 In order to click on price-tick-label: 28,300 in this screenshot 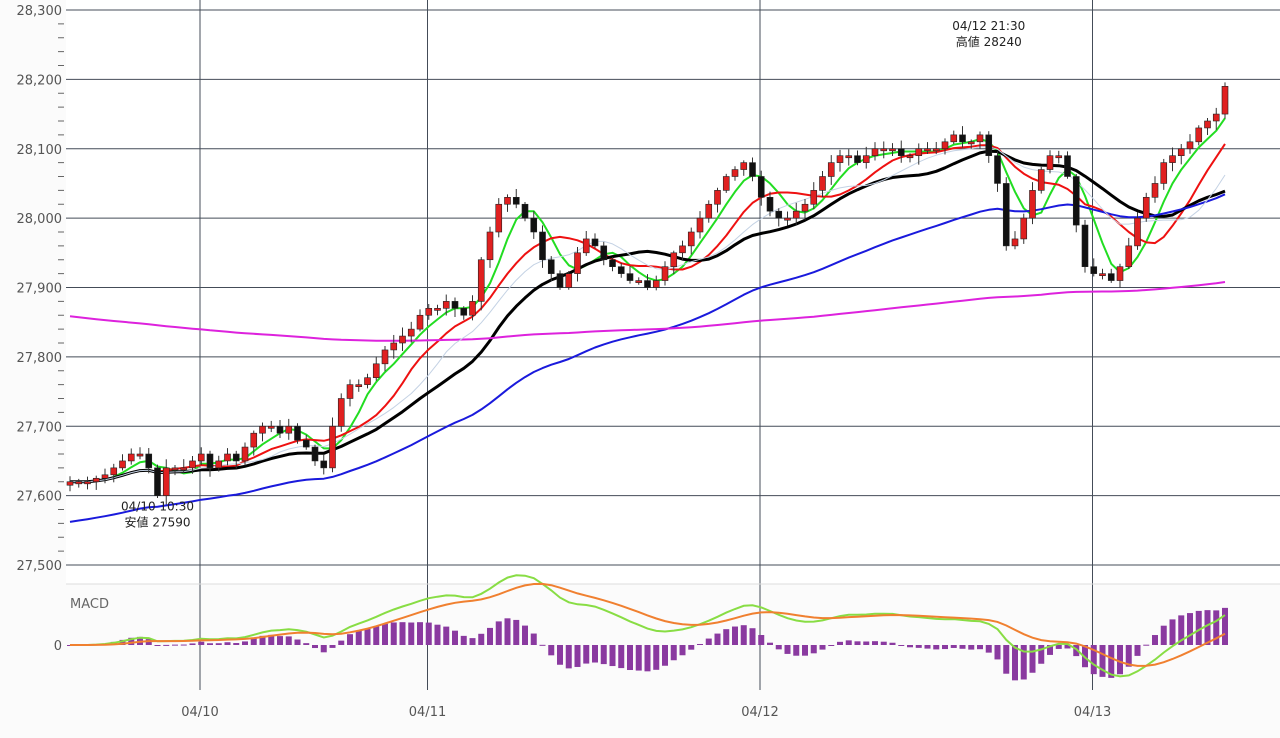, I will do `click(40, 11)`.